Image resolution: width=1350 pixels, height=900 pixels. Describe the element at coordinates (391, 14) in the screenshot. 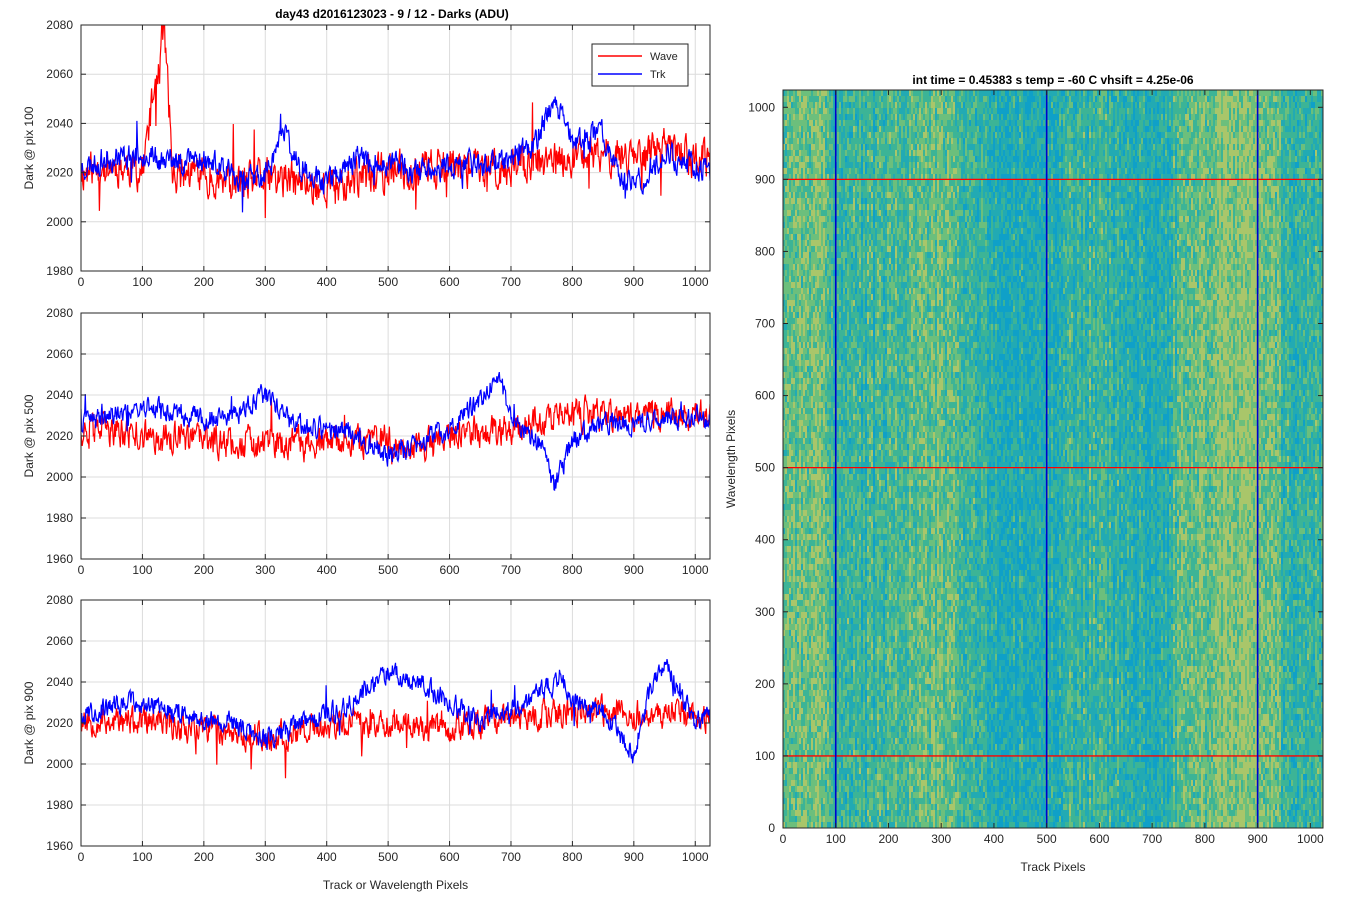

I see `figure-title: day43 d2016123023 - 9 / 12 - Darks (ADU)` at that location.